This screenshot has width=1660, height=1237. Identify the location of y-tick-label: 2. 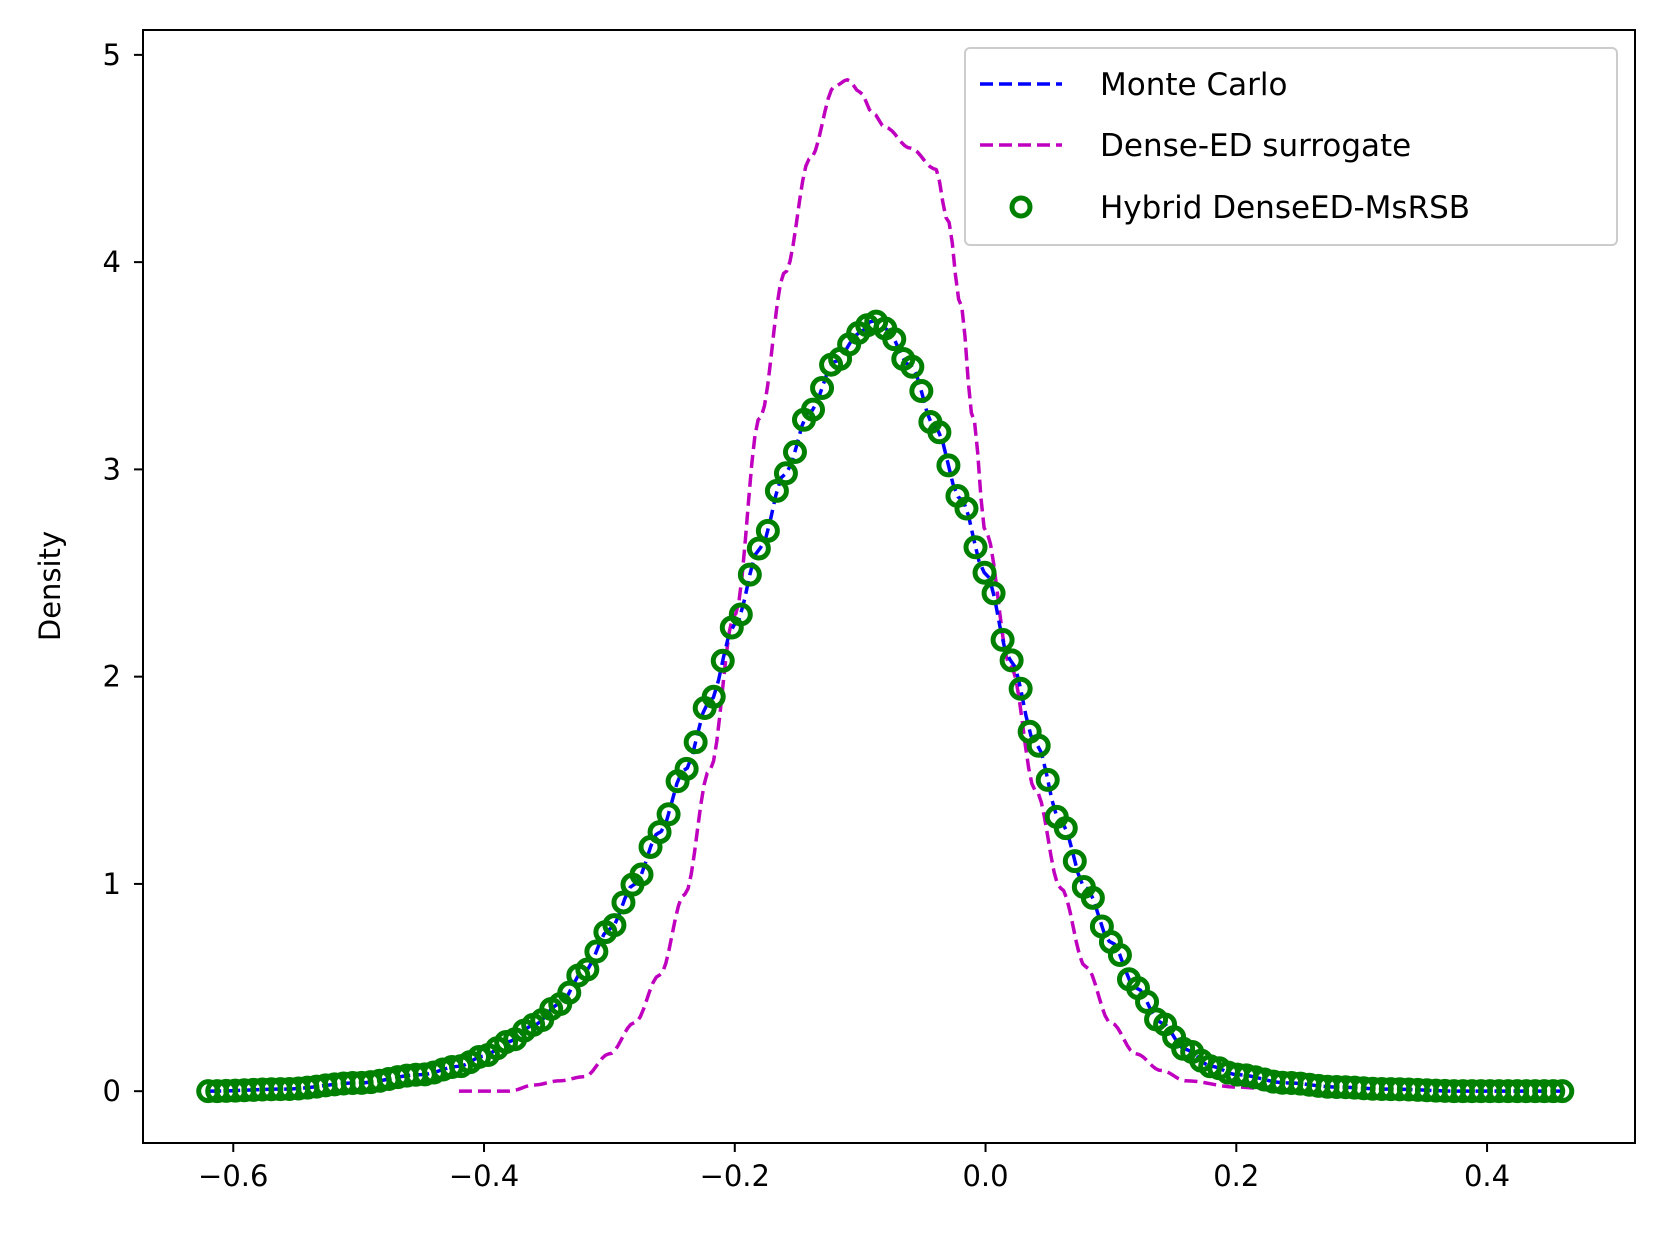
(112, 677).